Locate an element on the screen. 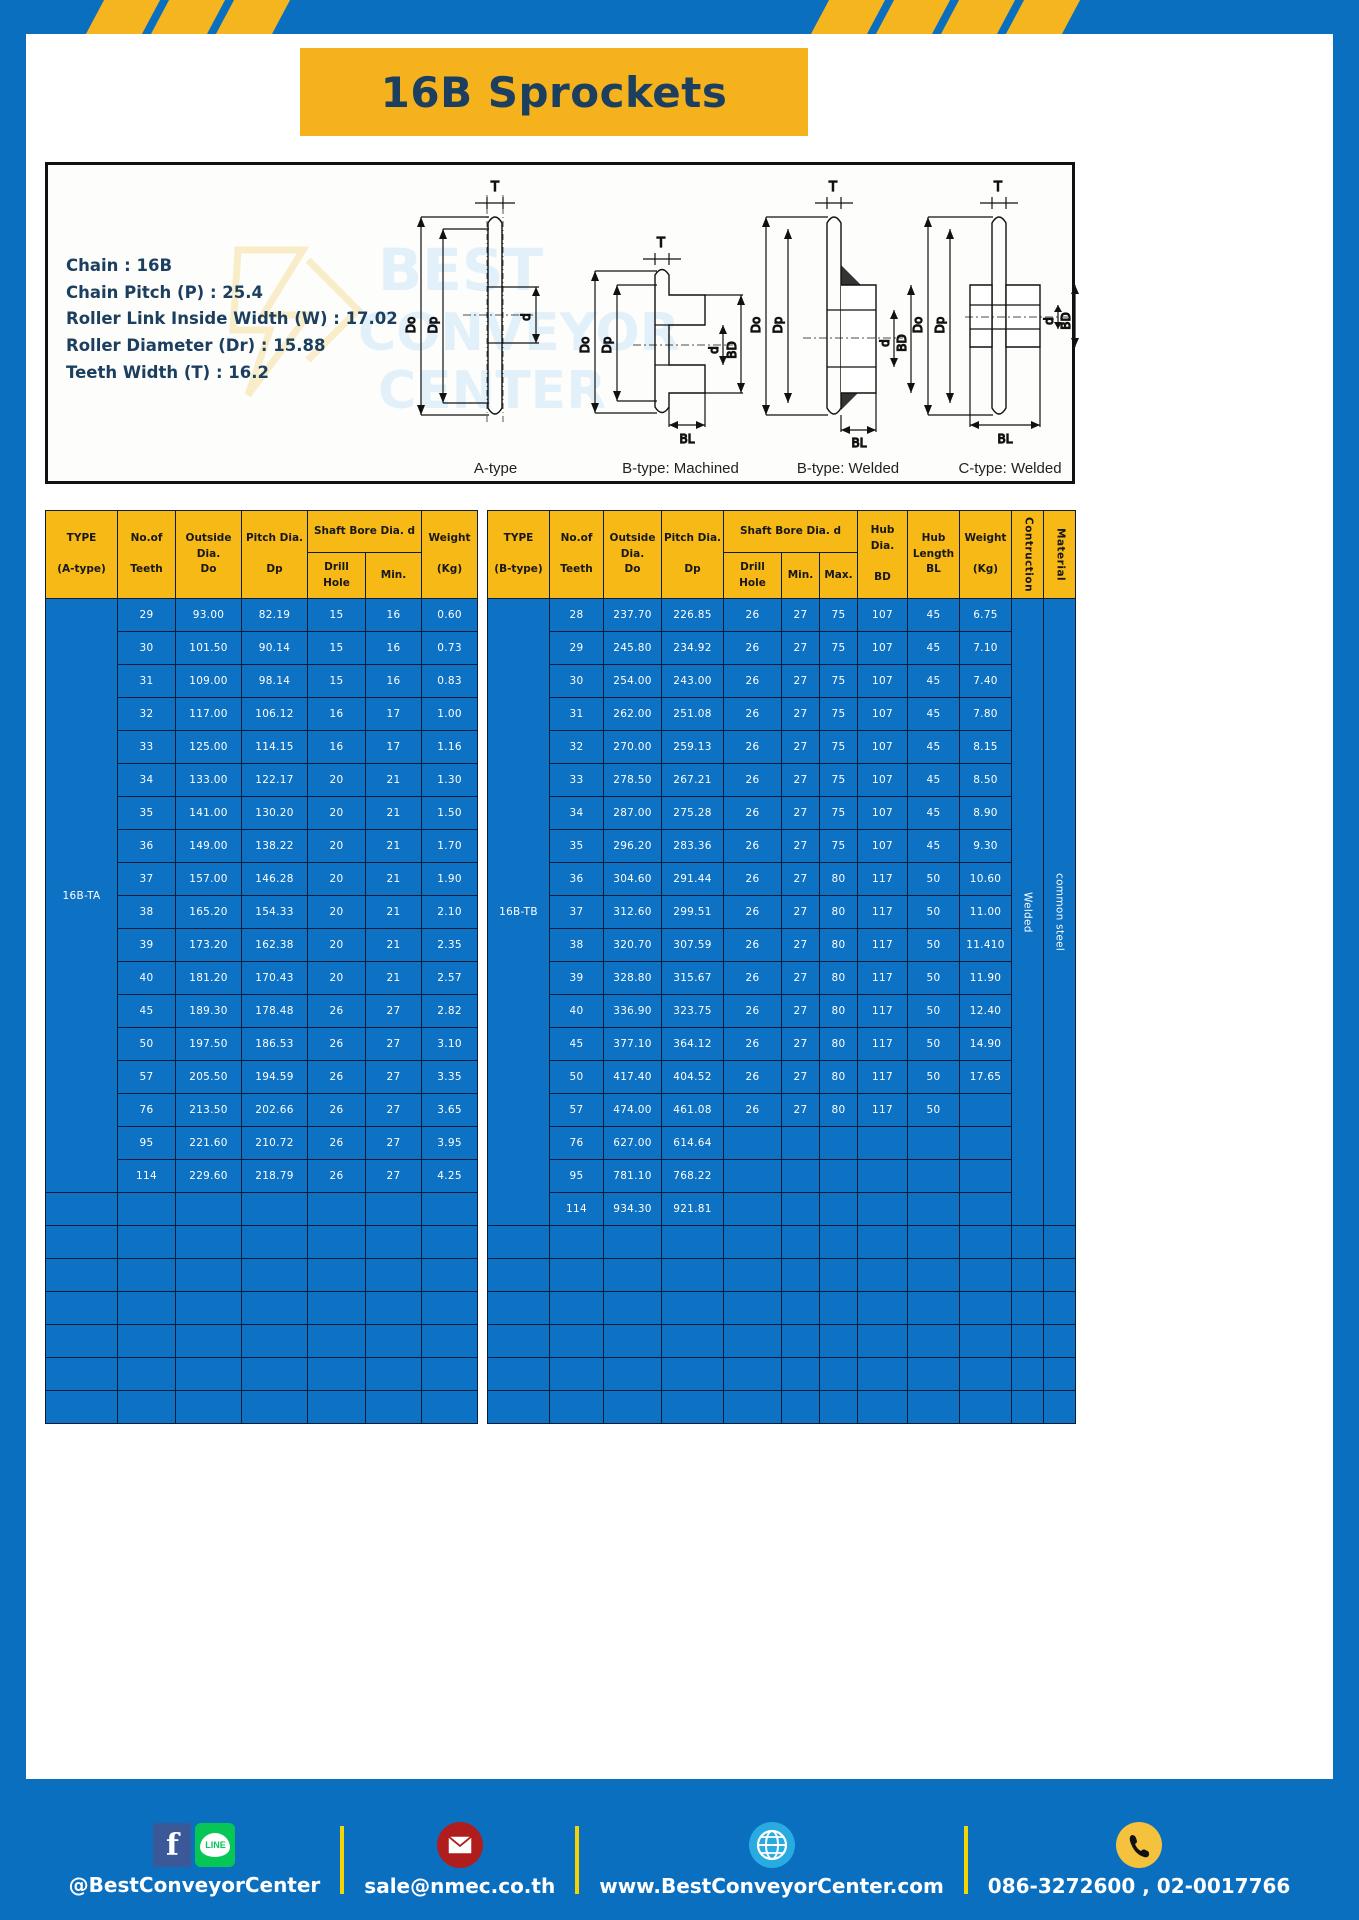 The width and height of the screenshot is (1359, 1920). table-row: 50 417.40 404.52 26 27 80 117 50 17.65 is located at coordinates (782, 1077).